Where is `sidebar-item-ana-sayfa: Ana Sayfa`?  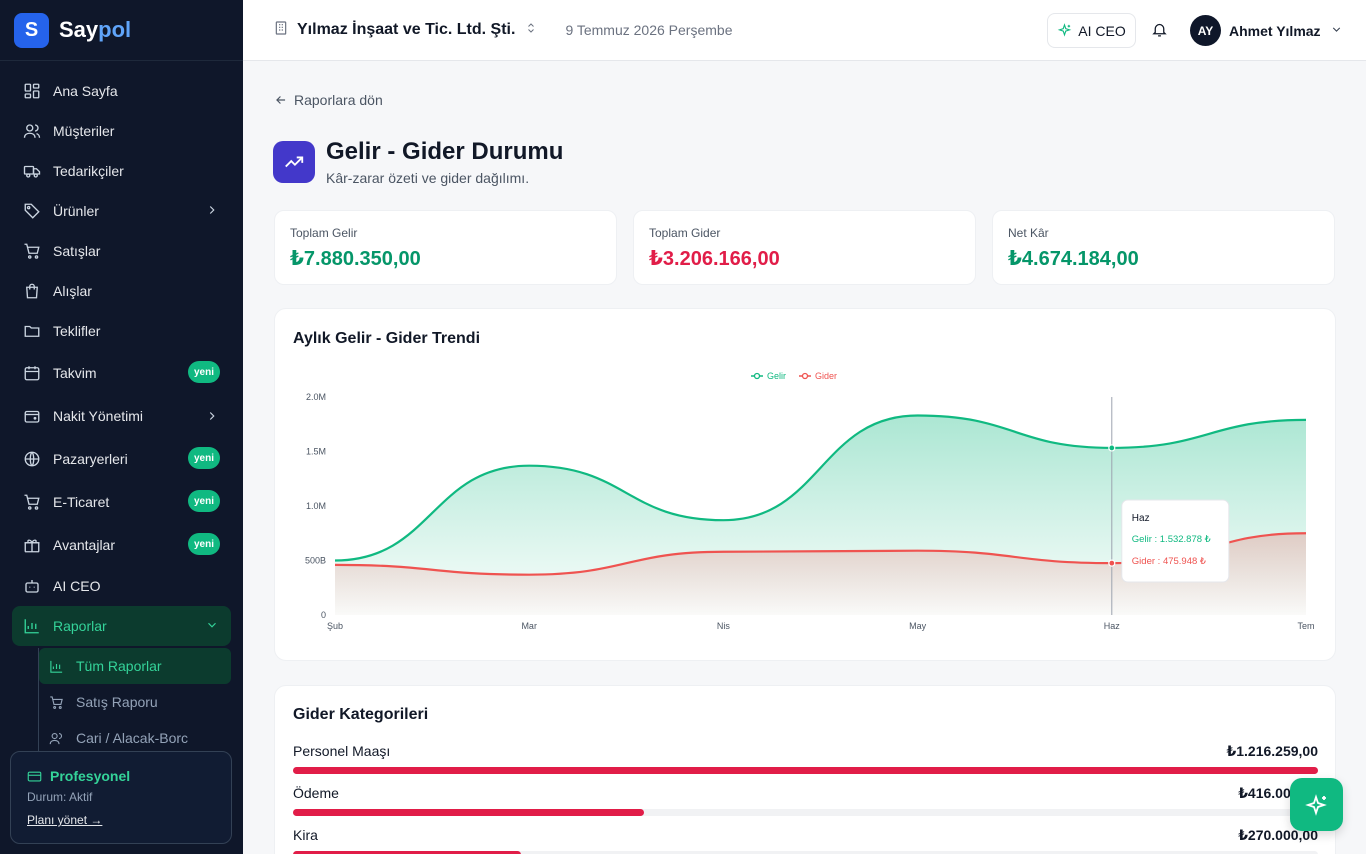 sidebar-item-ana-sayfa: Ana Sayfa is located at coordinates (121, 91).